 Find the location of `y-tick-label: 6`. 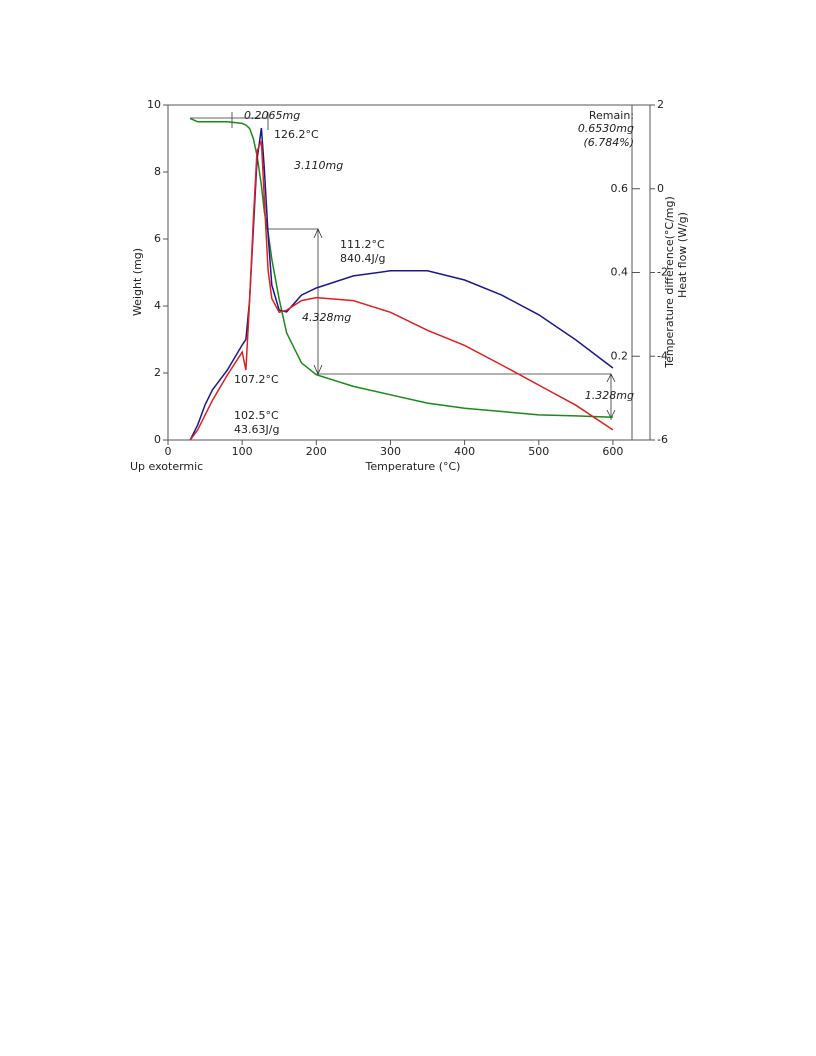

y-tick-label: 6 is located at coordinates (157, 238).